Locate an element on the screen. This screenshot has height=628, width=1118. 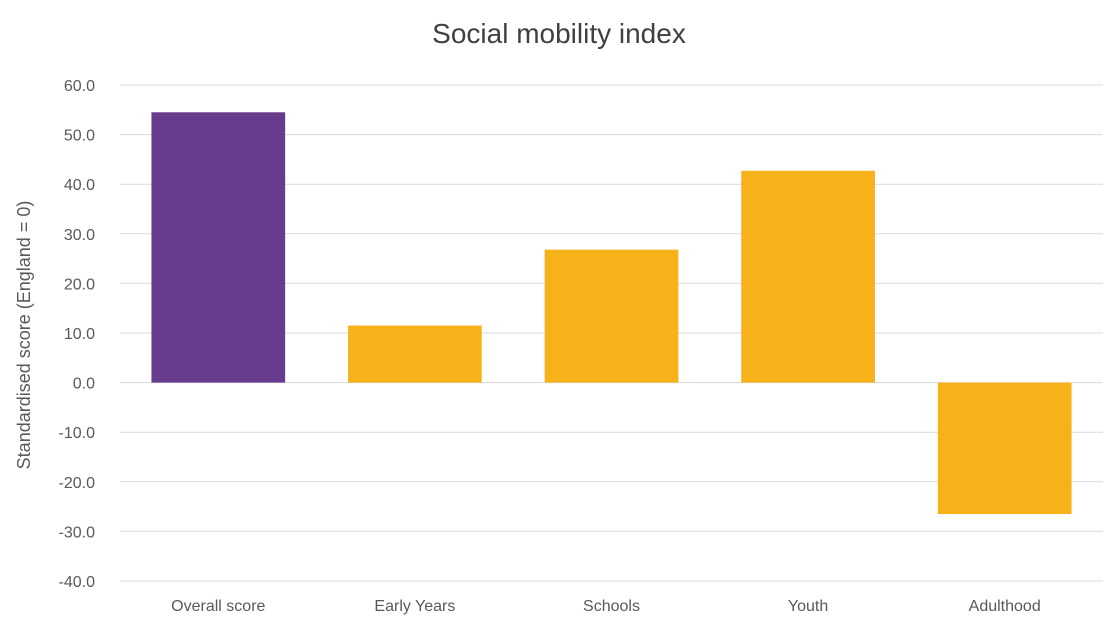
bar-adulthood is located at coordinates (1004, 448).